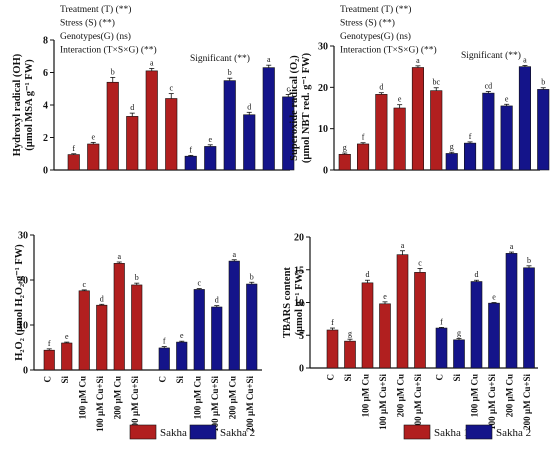 This screenshot has width=550, height=460. I want to click on y-axis-label: TBARS content(µmol g⁻¹ FW), so click(293, 302).